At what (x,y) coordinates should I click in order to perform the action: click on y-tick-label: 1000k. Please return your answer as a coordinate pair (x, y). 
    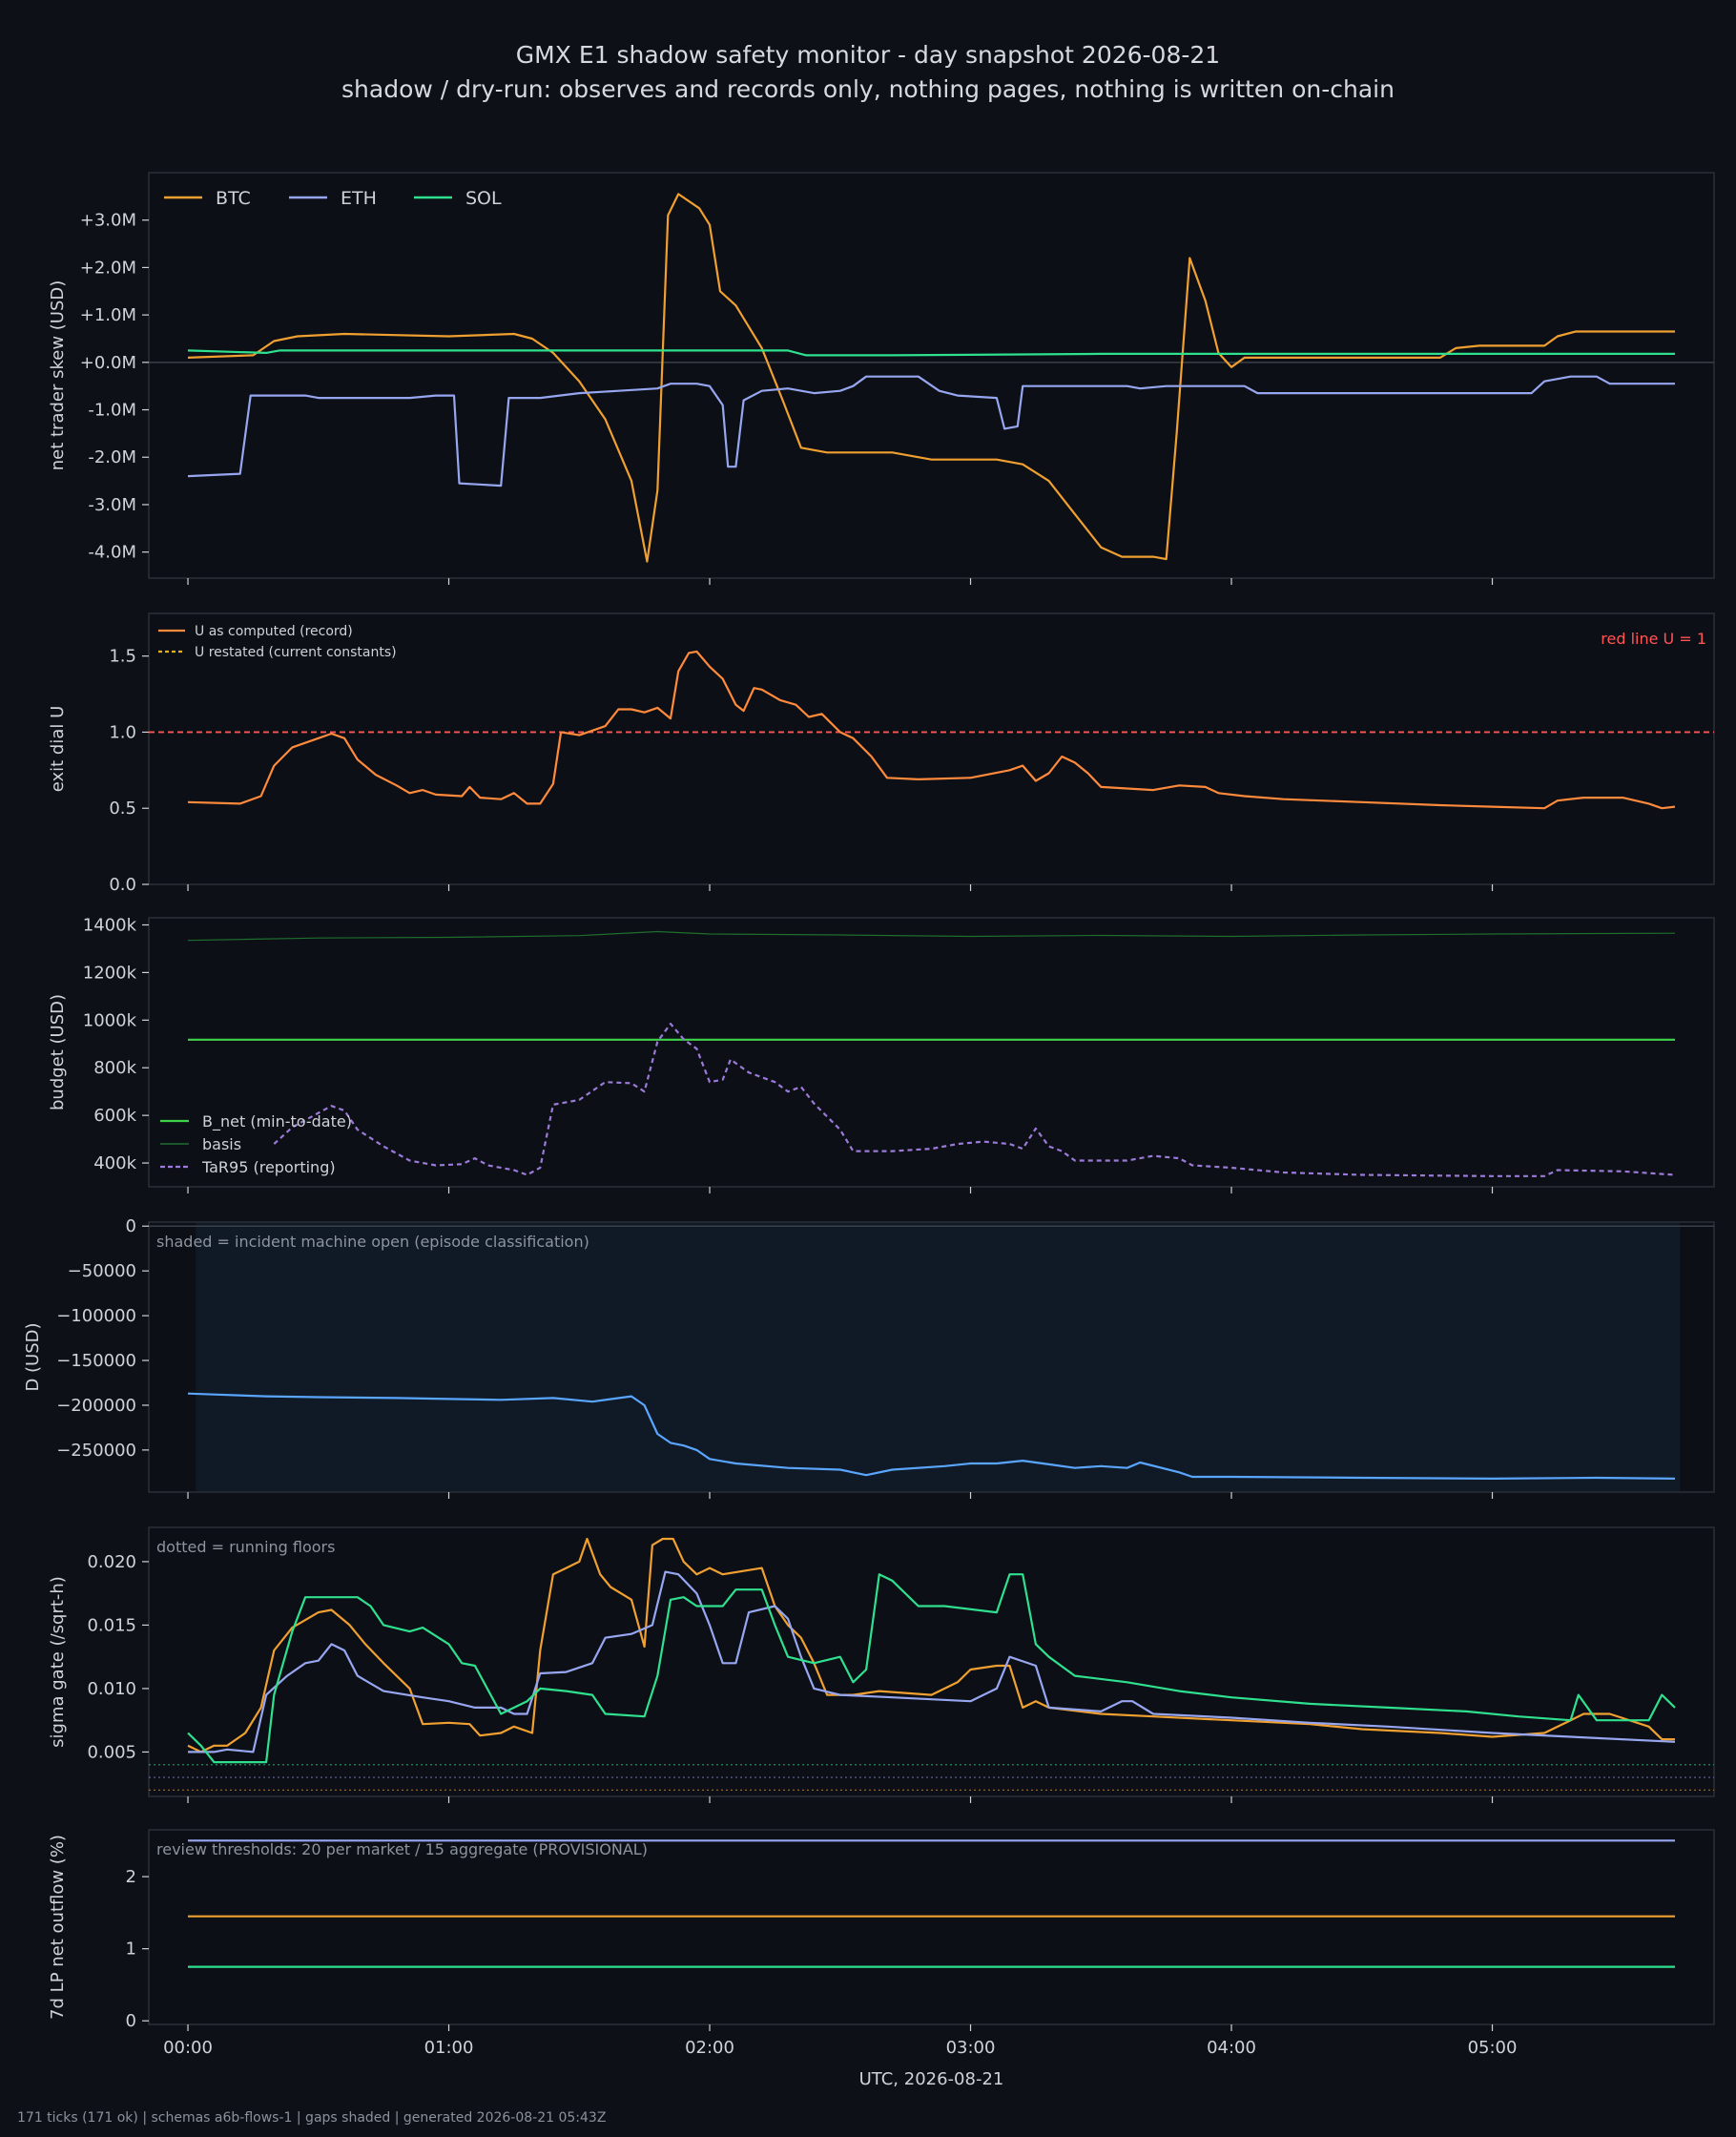
    Looking at the image, I should click on (110, 1020).